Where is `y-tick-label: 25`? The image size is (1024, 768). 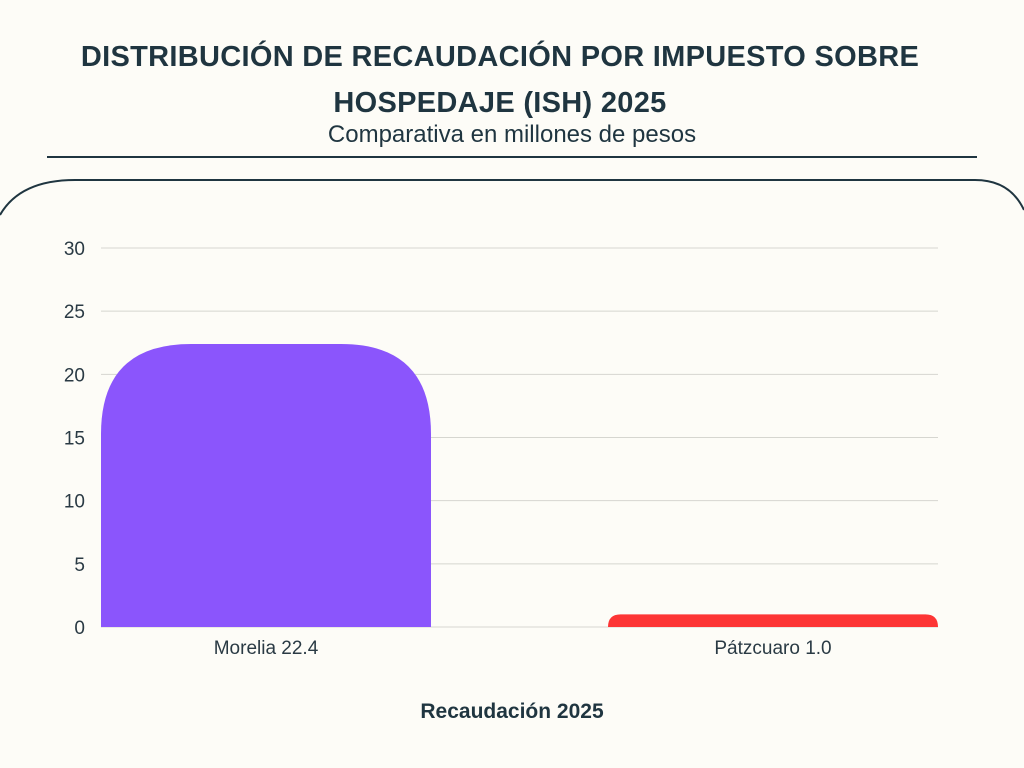
y-tick-label: 25 is located at coordinates (74, 312).